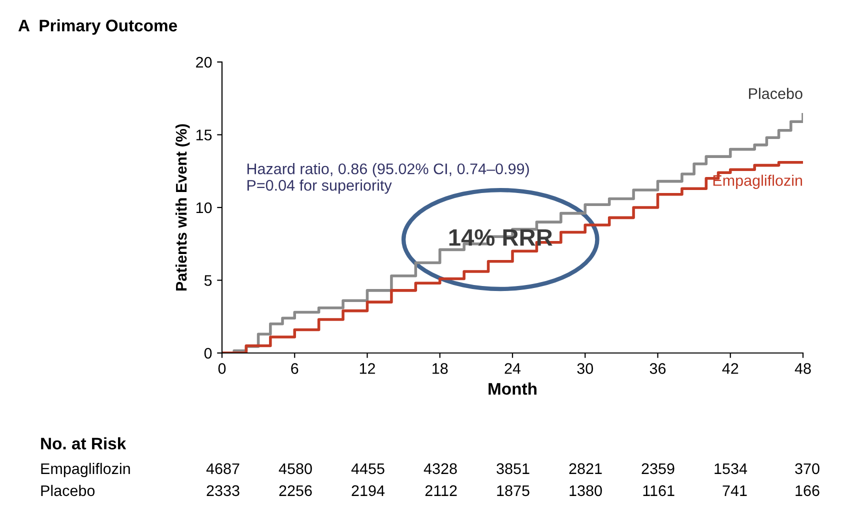 The height and width of the screenshot is (522, 860). What do you see at coordinates (513, 468) in the screenshot?
I see `text: 3851` at bounding box center [513, 468].